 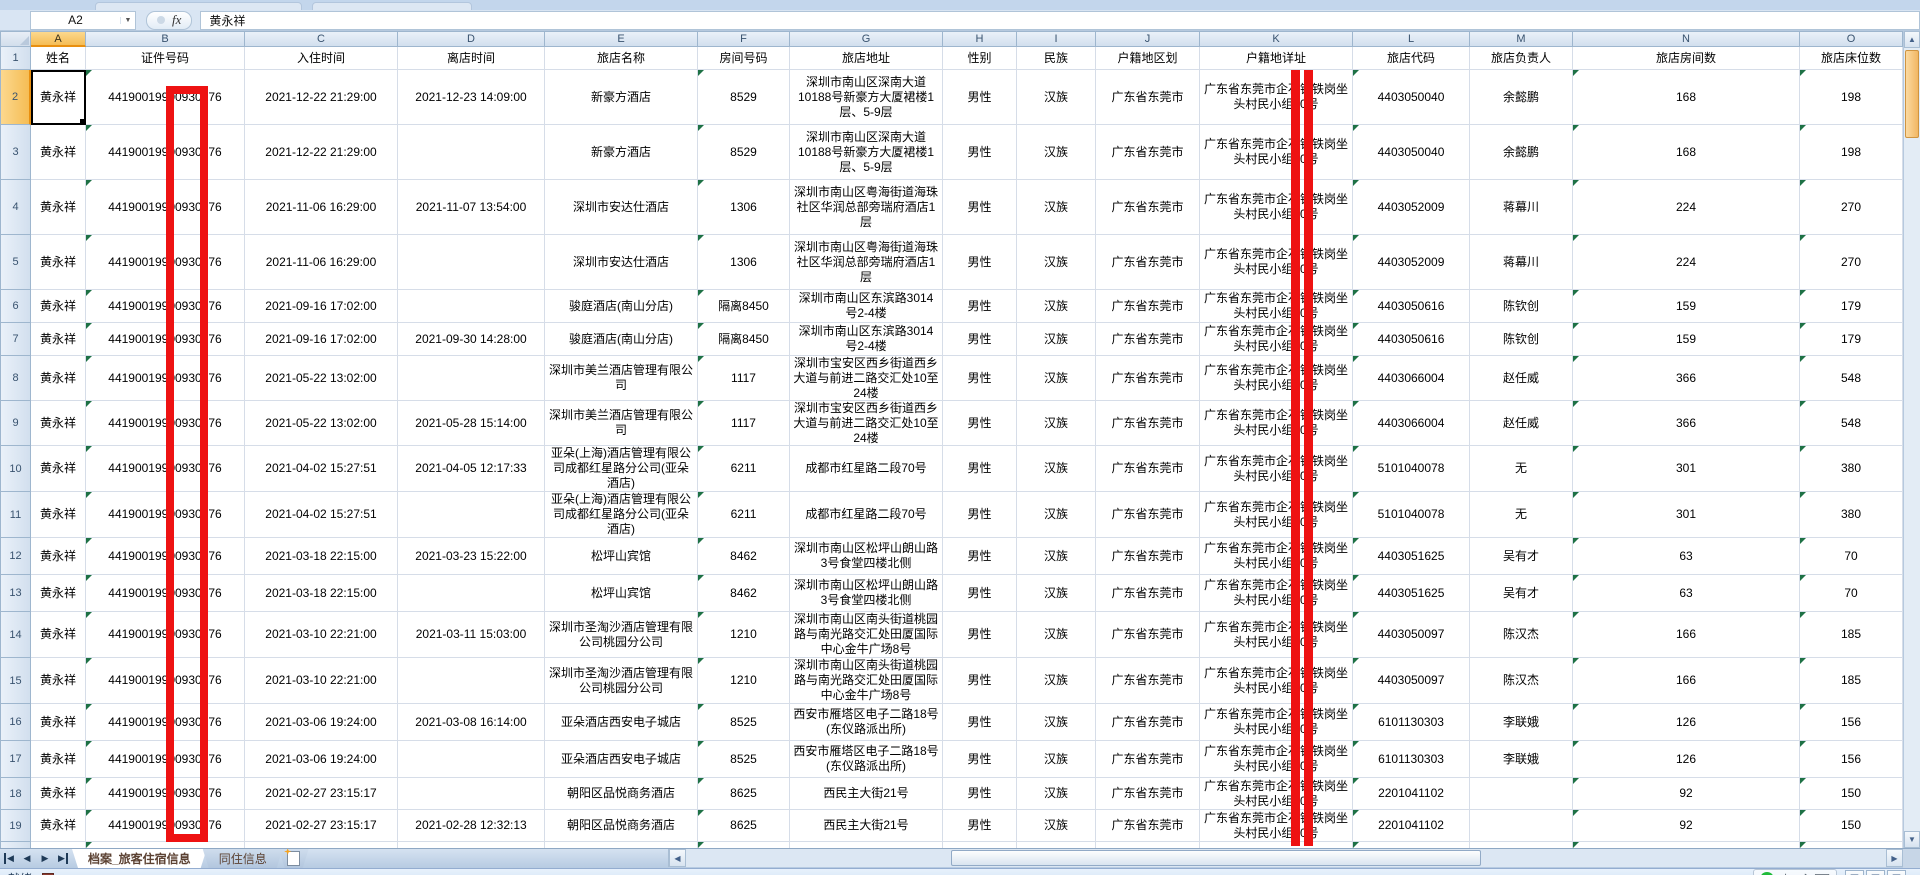 I want to click on cell-I11: 汉族, so click(x=1056, y=515).